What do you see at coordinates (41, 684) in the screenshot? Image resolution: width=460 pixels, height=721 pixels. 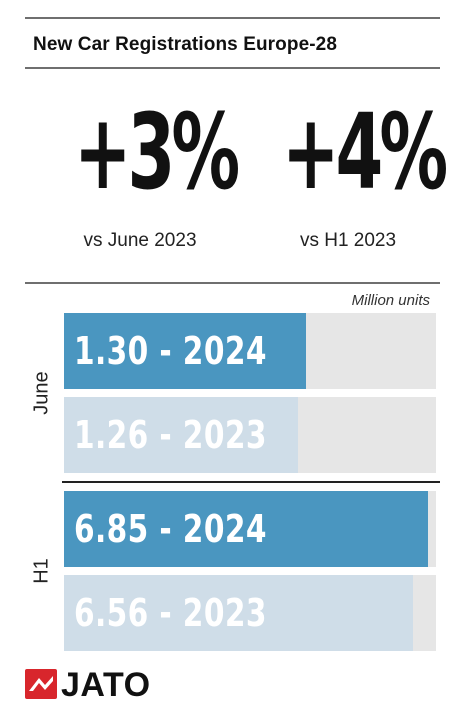 I see `jato-mark-icon` at bounding box center [41, 684].